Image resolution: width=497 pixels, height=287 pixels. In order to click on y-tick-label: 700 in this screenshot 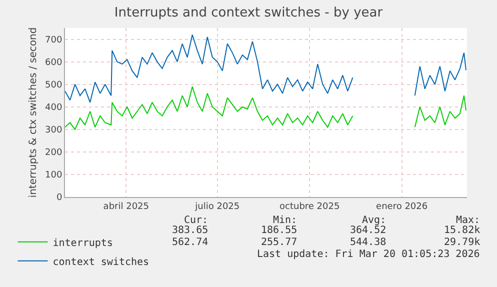, I will do `click(53, 40)`.